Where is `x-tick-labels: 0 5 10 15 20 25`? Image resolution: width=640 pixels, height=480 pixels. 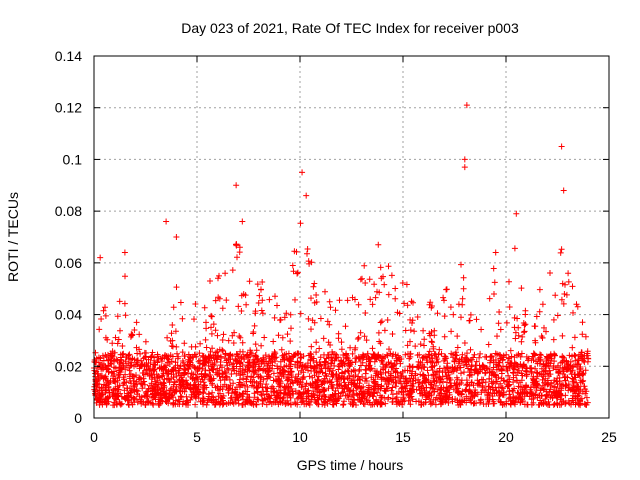
x-tick-labels: 0 5 10 15 20 25 is located at coordinates (353, 437).